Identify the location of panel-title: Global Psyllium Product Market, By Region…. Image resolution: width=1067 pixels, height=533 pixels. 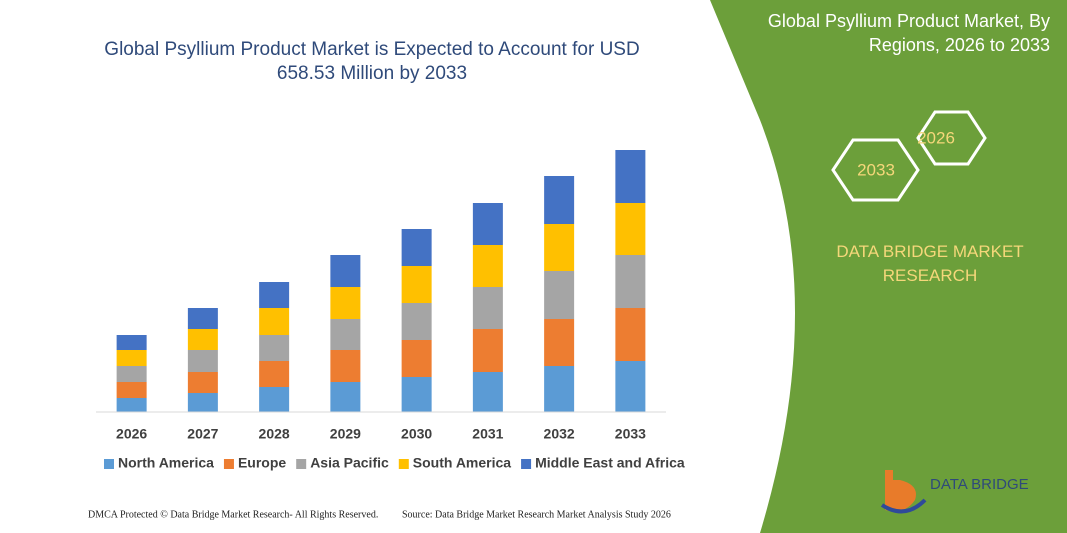
(909, 33).